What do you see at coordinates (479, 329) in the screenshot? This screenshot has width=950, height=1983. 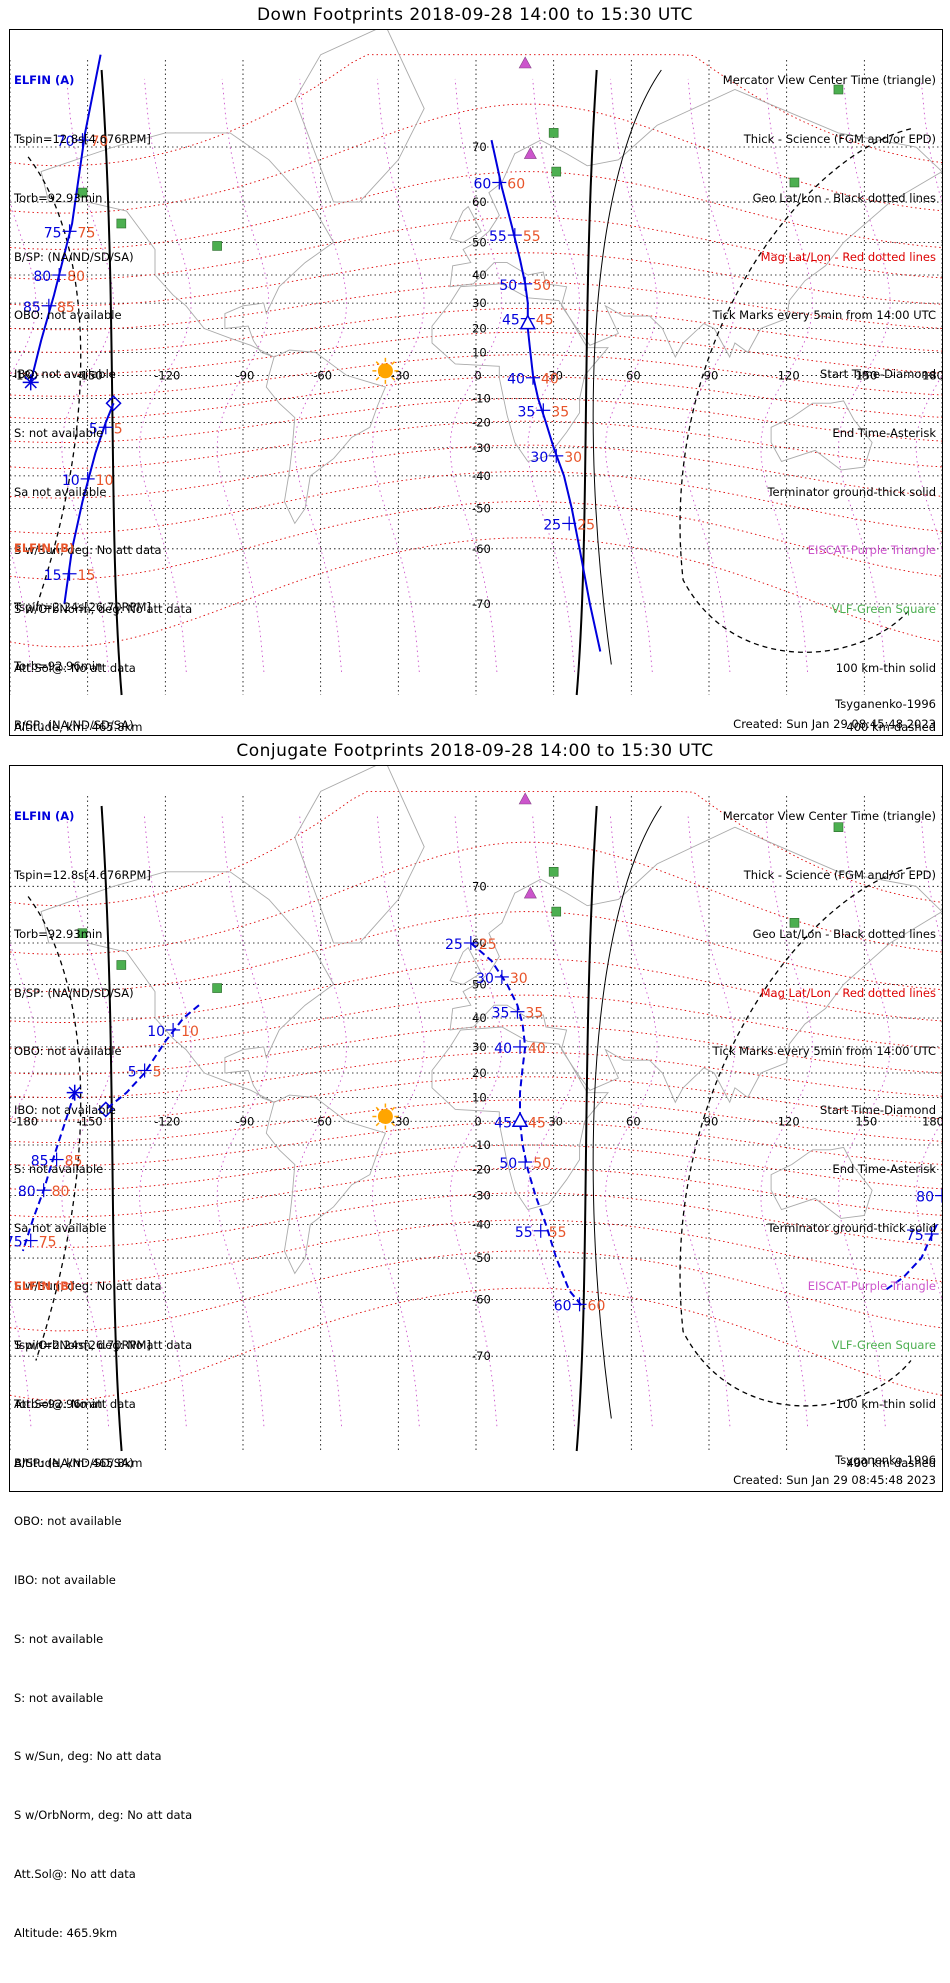 I see `lat-tick-label: 20` at bounding box center [479, 329].